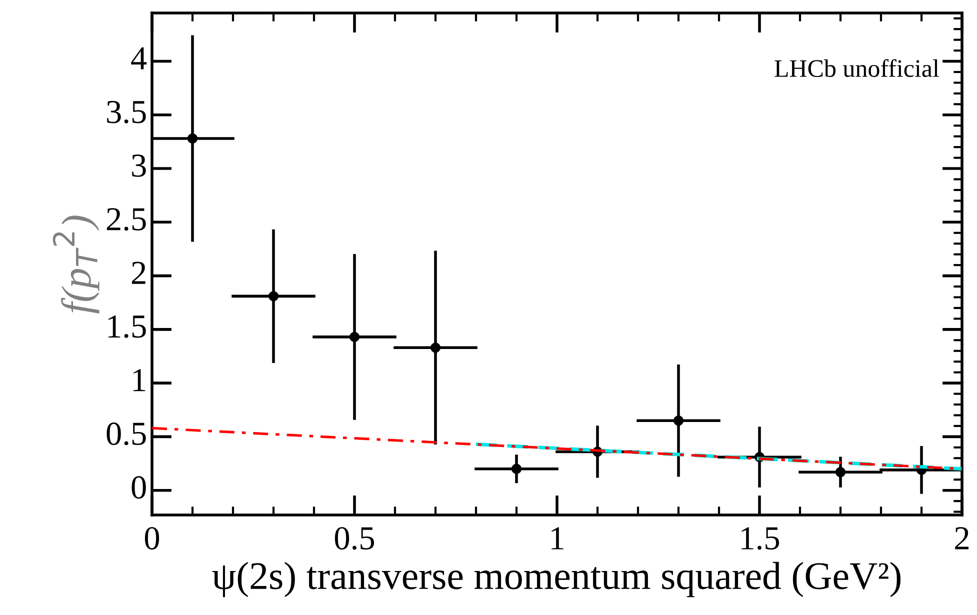 The image size is (977, 615). What do you see at coordinates (127, 326) in the screenshot?
I see `y-tick-label: 1.5` at bounding box center [127, 326].